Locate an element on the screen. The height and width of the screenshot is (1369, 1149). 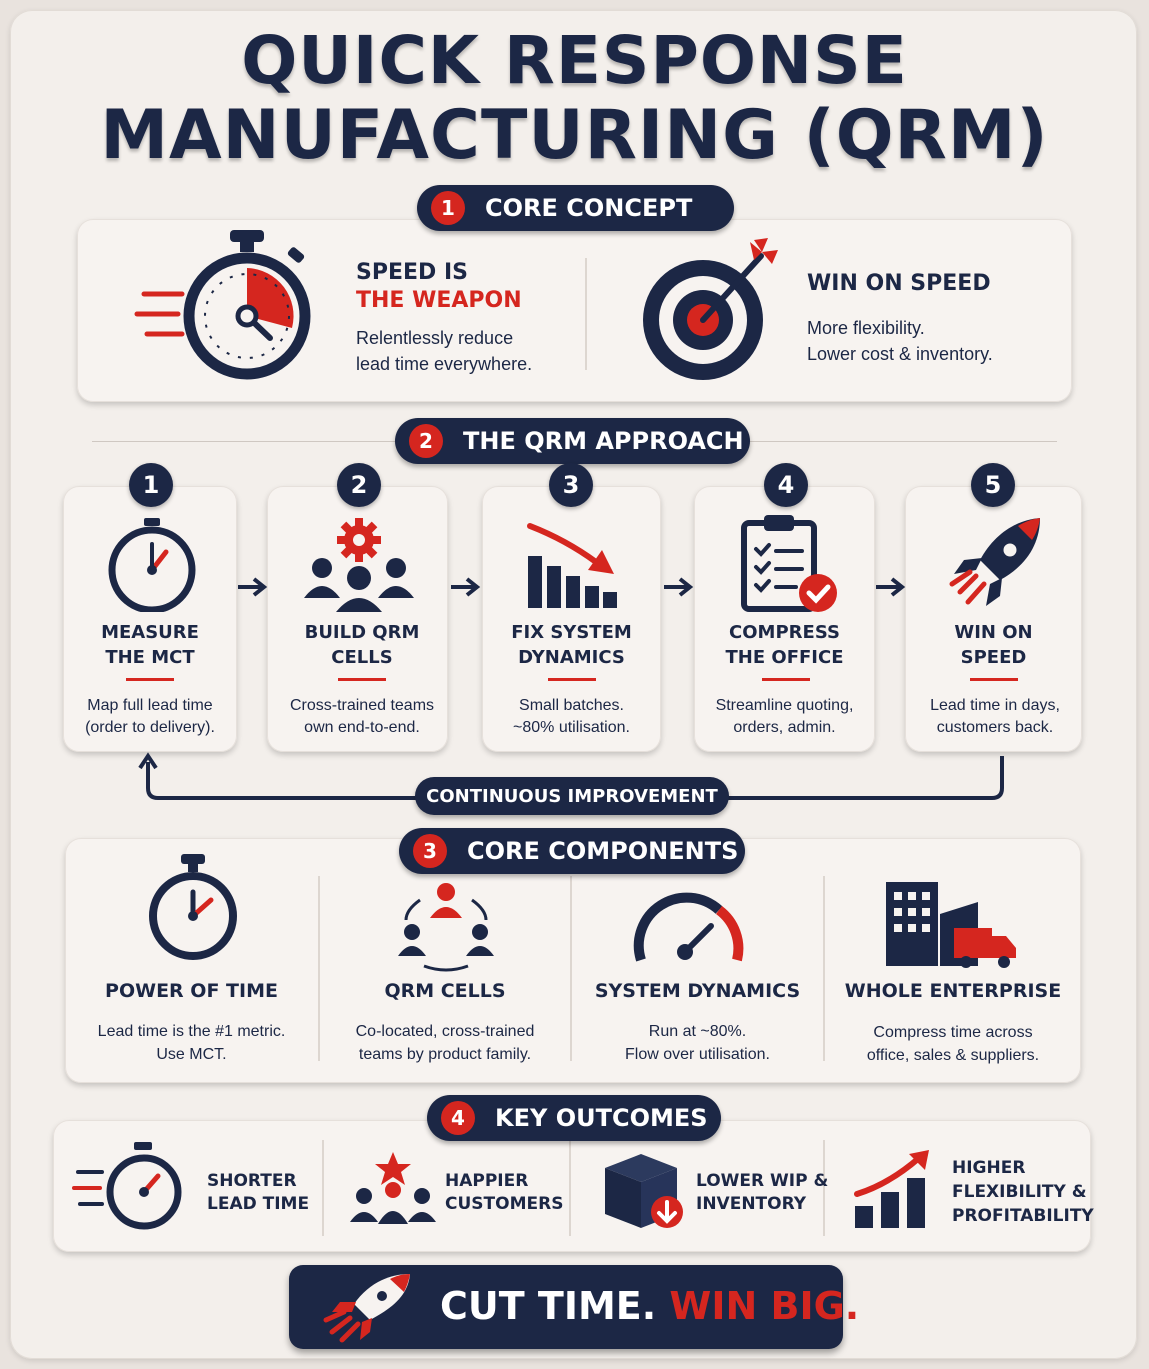
step-title-line-1: FIX SYSTEM is located at coordinates (571, 632).